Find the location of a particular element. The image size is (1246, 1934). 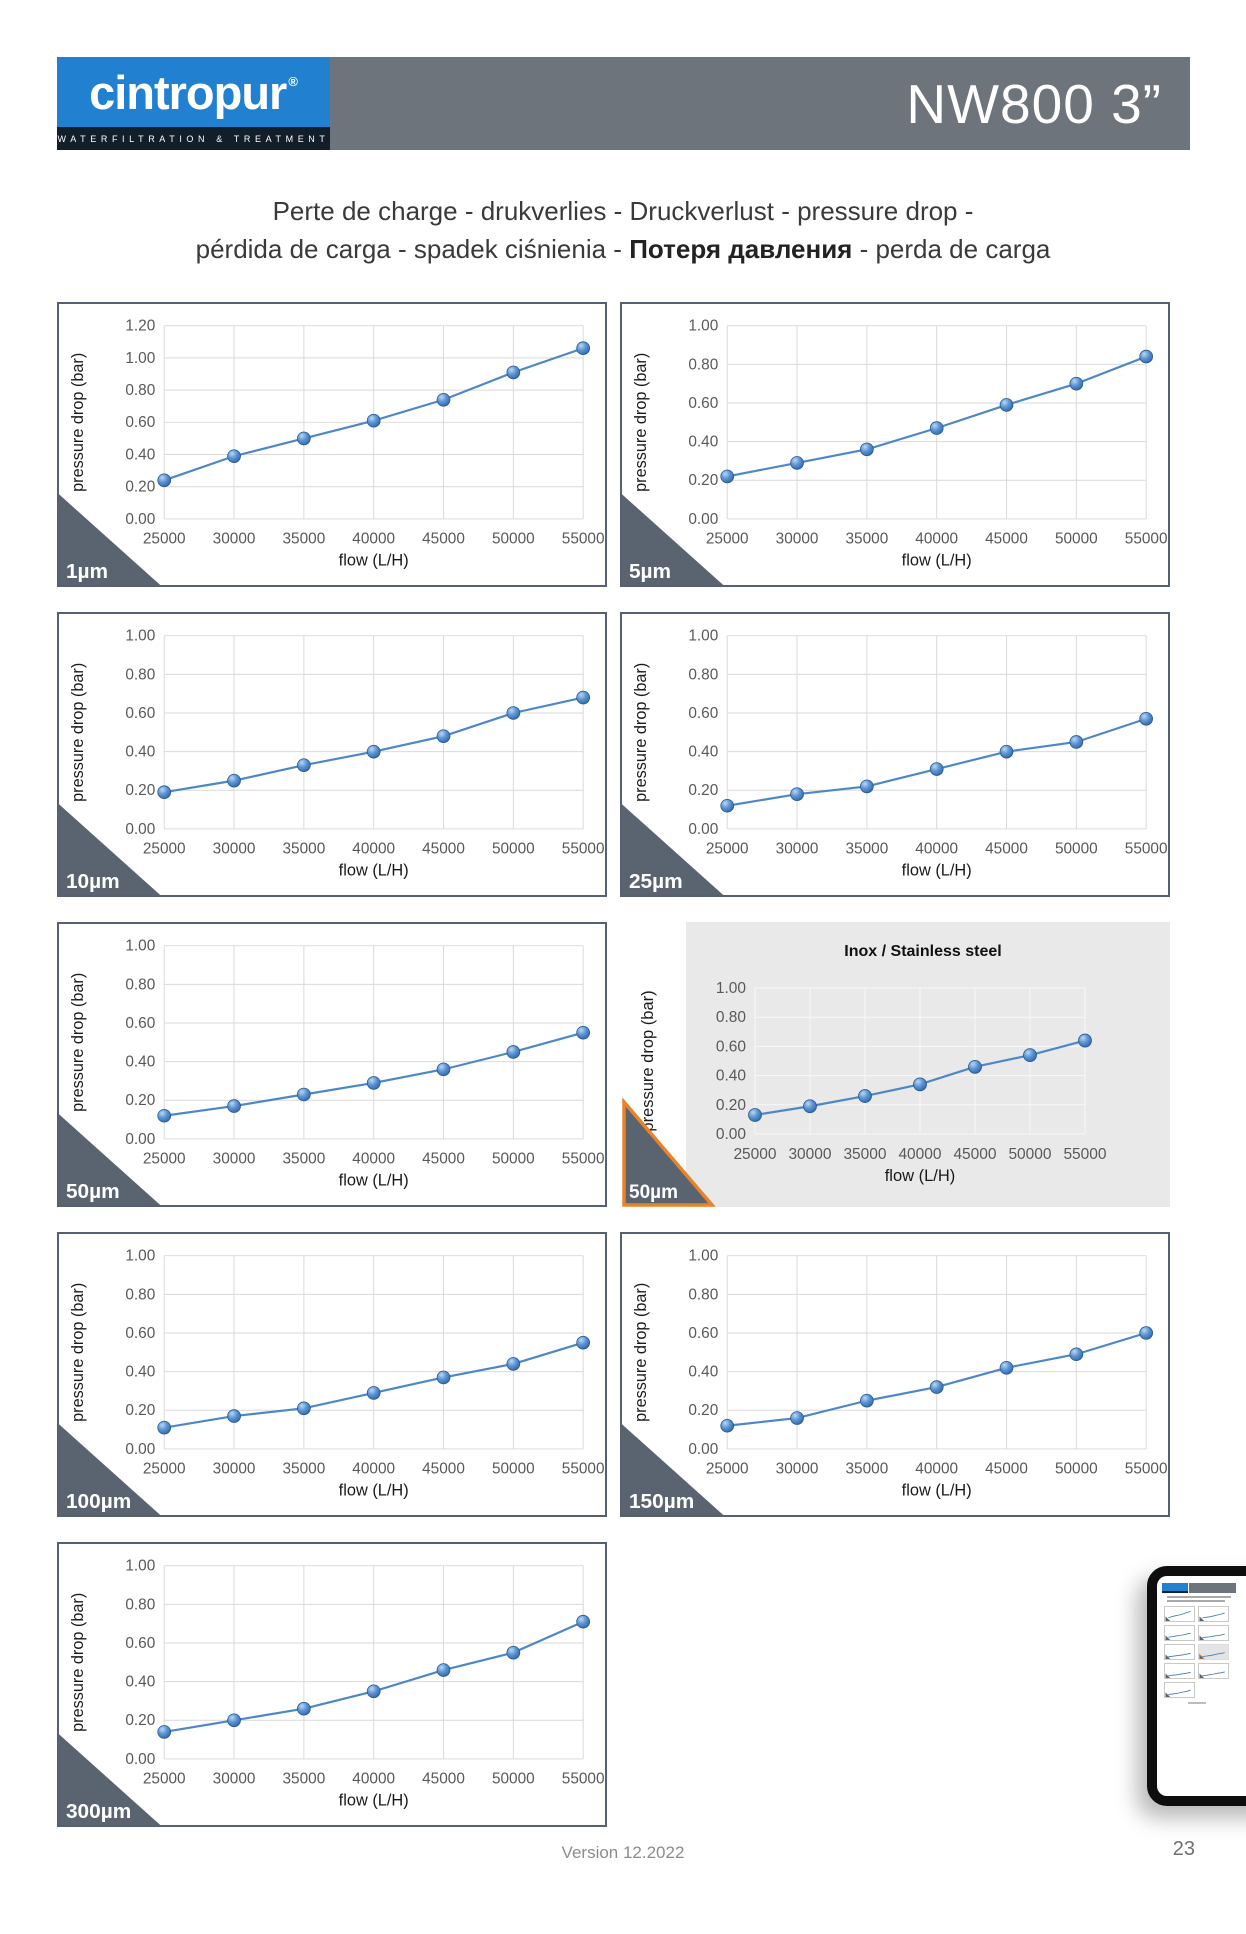

inox-panel is located at coordinates (928, 1064).